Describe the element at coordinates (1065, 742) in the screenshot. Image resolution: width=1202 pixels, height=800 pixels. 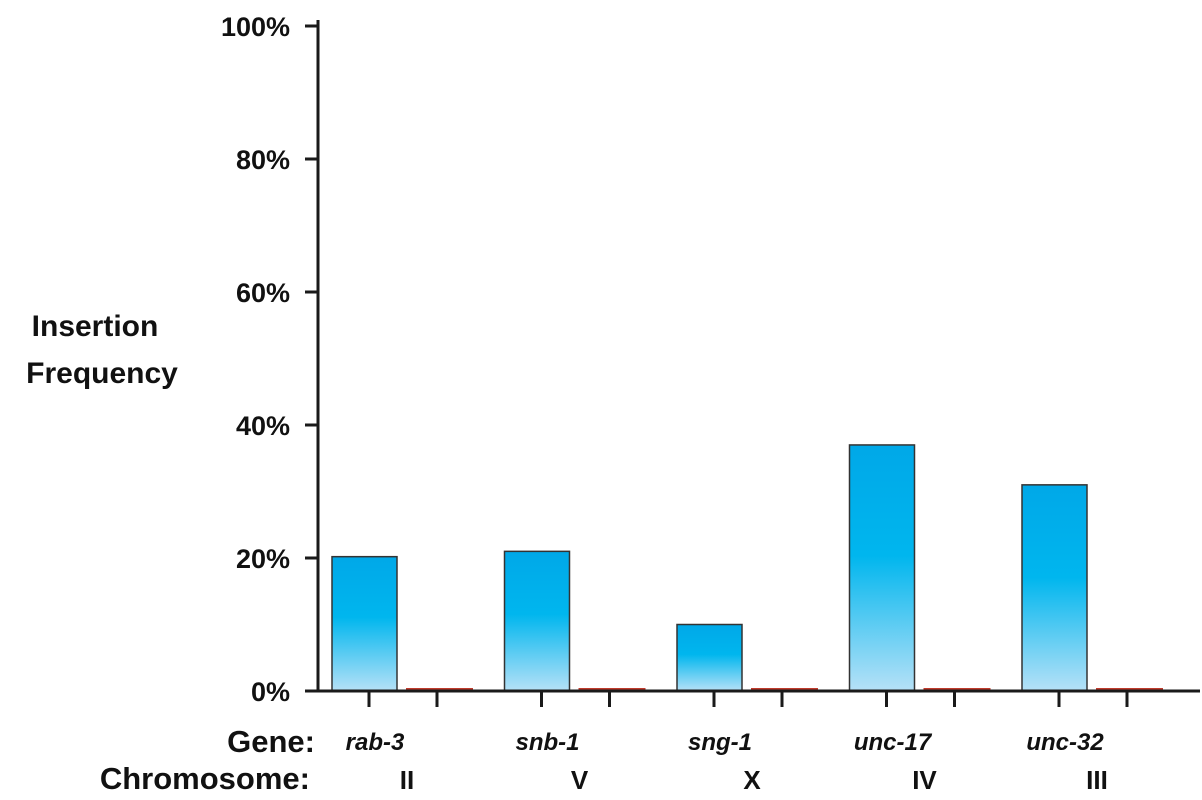
I see `gene-label: unc-32` at that location.